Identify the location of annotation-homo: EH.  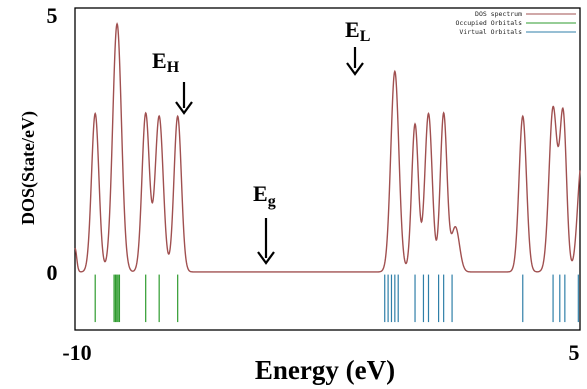
(172, 81).